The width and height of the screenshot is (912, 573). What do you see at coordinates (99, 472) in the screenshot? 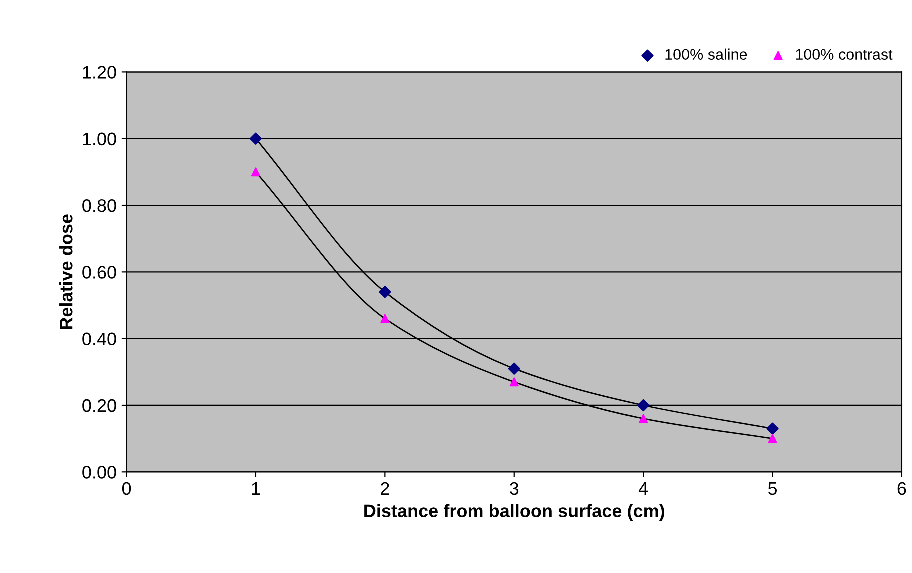
I see `y-tick-label: 0.00` at bounding box center [99, 472].